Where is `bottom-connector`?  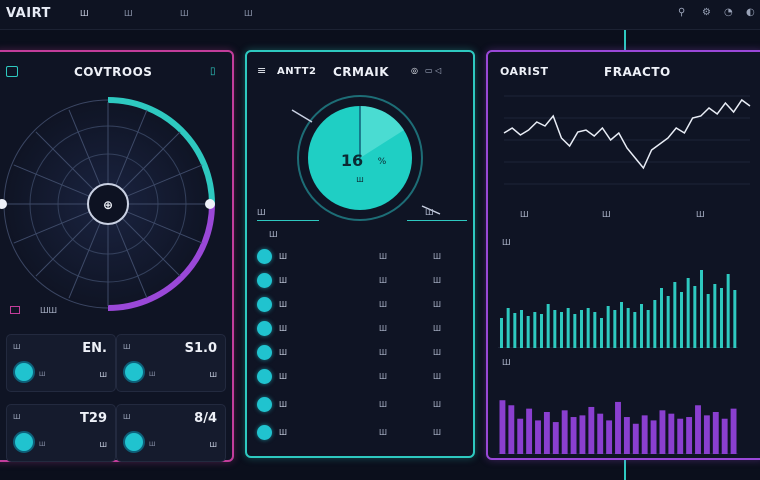 bottom-connector is located at coordinates (625, 470).